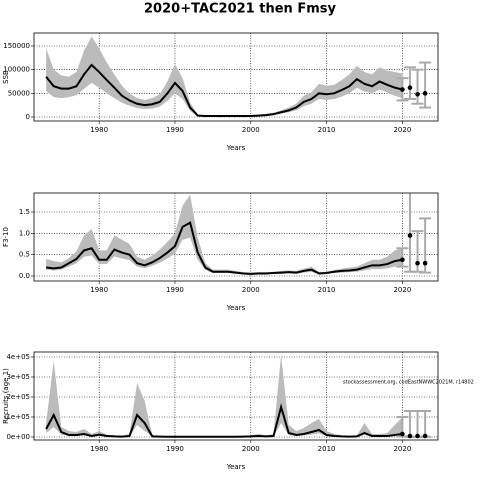 Image resolution: width=480 pixels, height=480 pixels. I want to click on y-tick-label: 4e+05, so click(18, 357).